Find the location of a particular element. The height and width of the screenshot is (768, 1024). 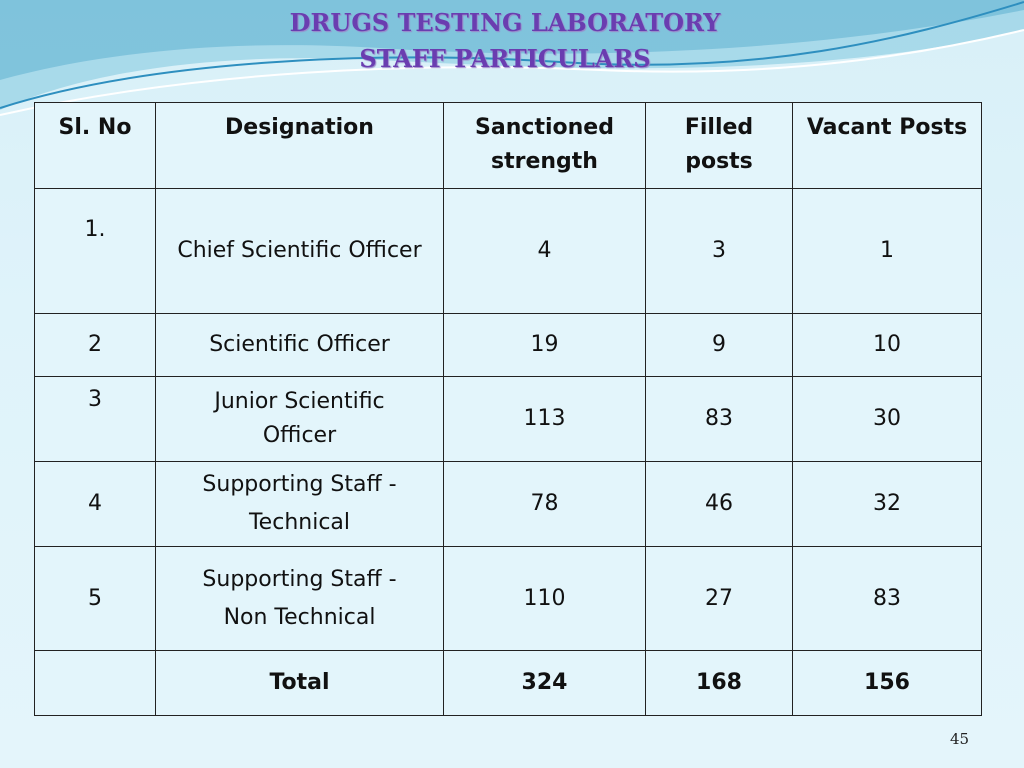

sl-no: 5 is located at coordinates (95, 598).